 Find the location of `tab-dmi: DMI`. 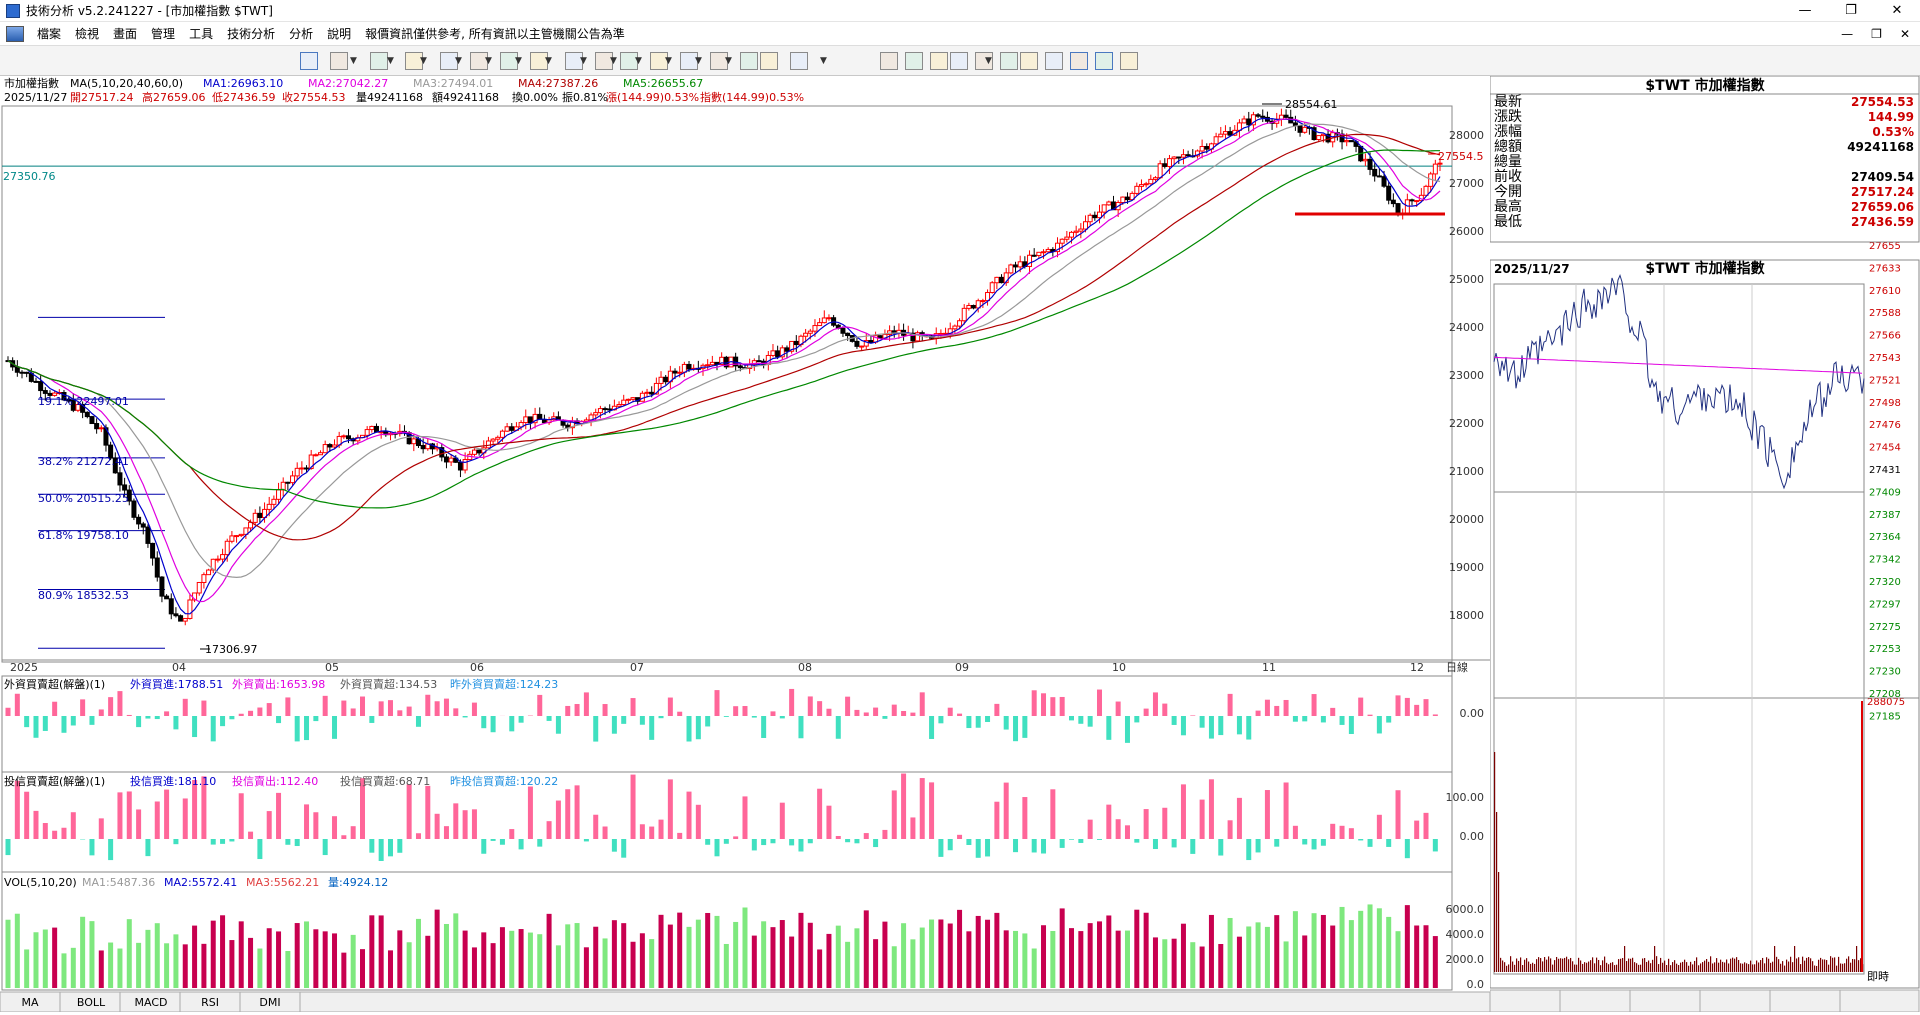

tab-dmi: DMI is located at coordinates (269, 1002).